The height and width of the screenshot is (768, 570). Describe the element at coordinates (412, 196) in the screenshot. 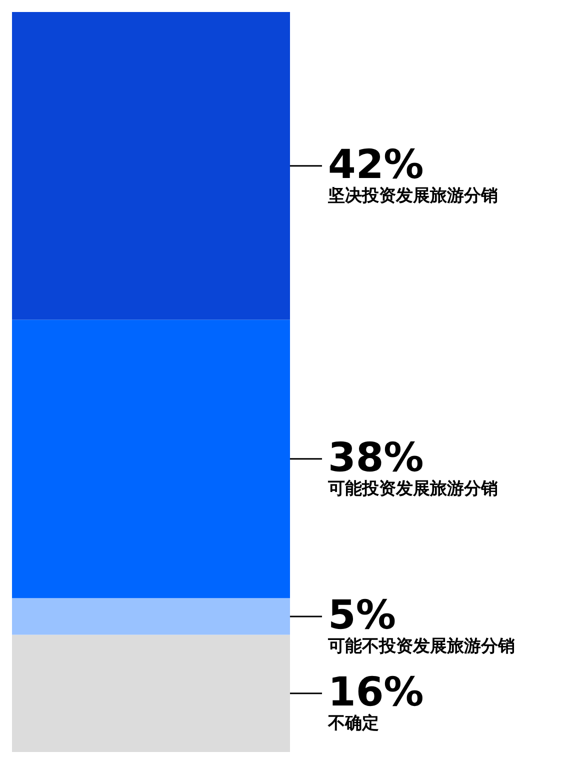

I see `text: 坚决投资发展旅游分销` at that location.